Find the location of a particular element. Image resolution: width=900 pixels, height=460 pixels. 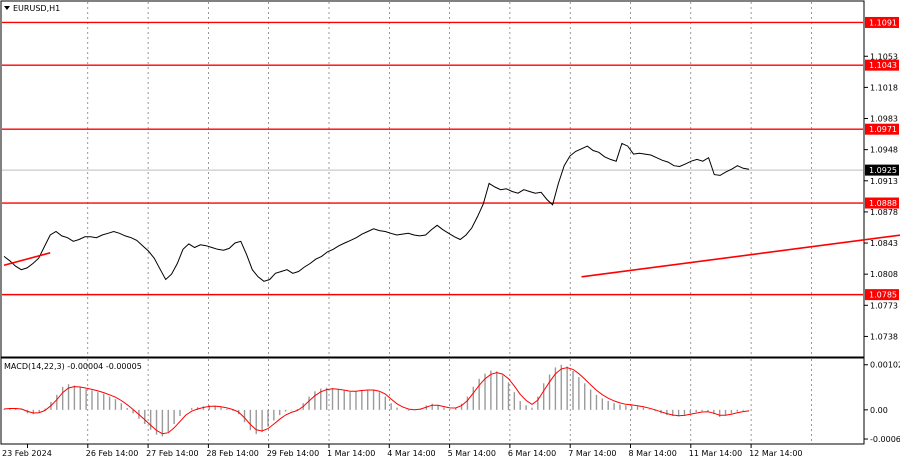

x-tick-label: 29 Feb 14:00 is located at coordinates (293, 453).